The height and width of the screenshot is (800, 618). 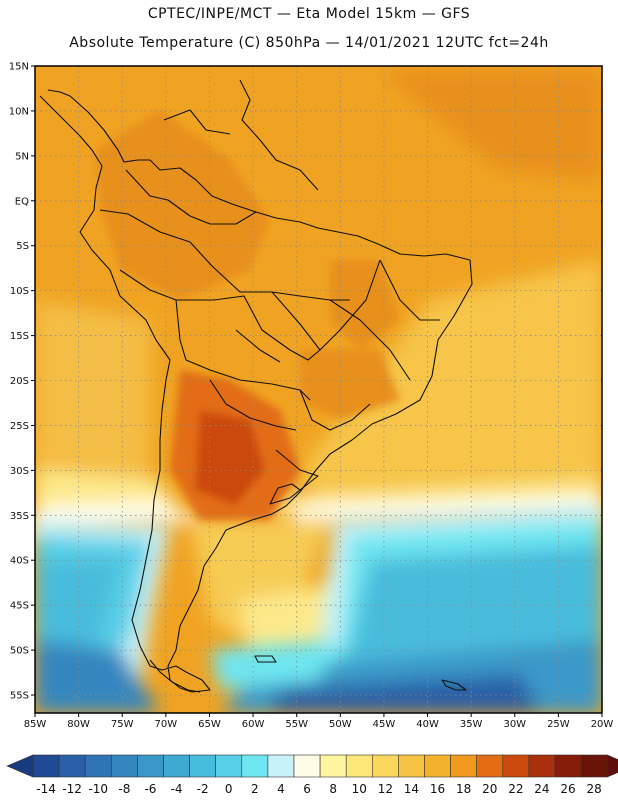 I want to click on latitude-label: 20S, so click(x=19, y=381).